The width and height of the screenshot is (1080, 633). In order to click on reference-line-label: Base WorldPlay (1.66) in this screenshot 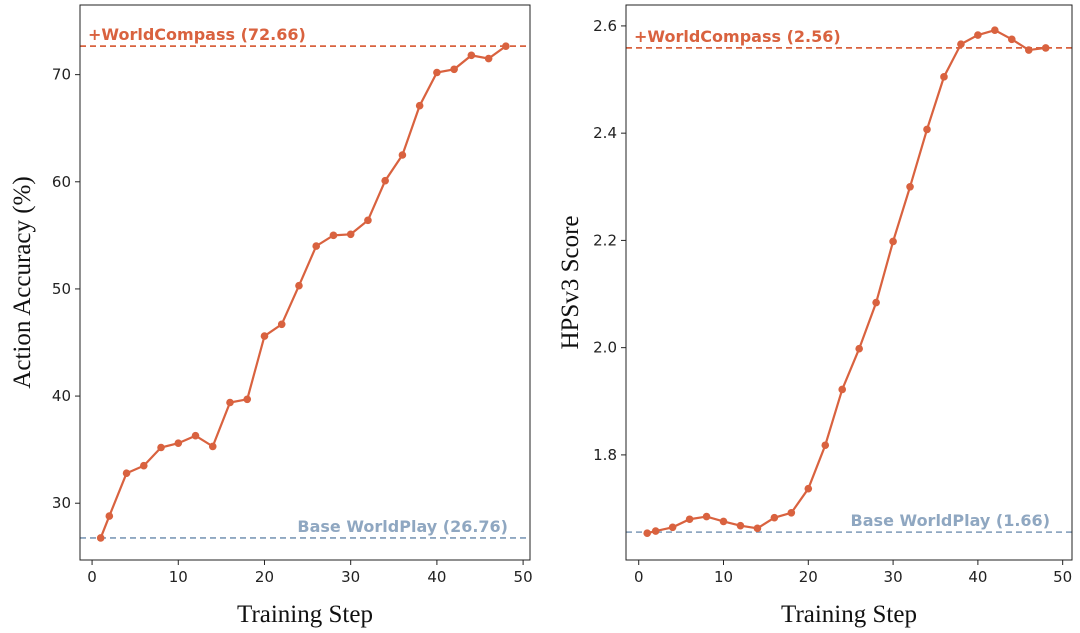, I will do `click(950, 520)`.